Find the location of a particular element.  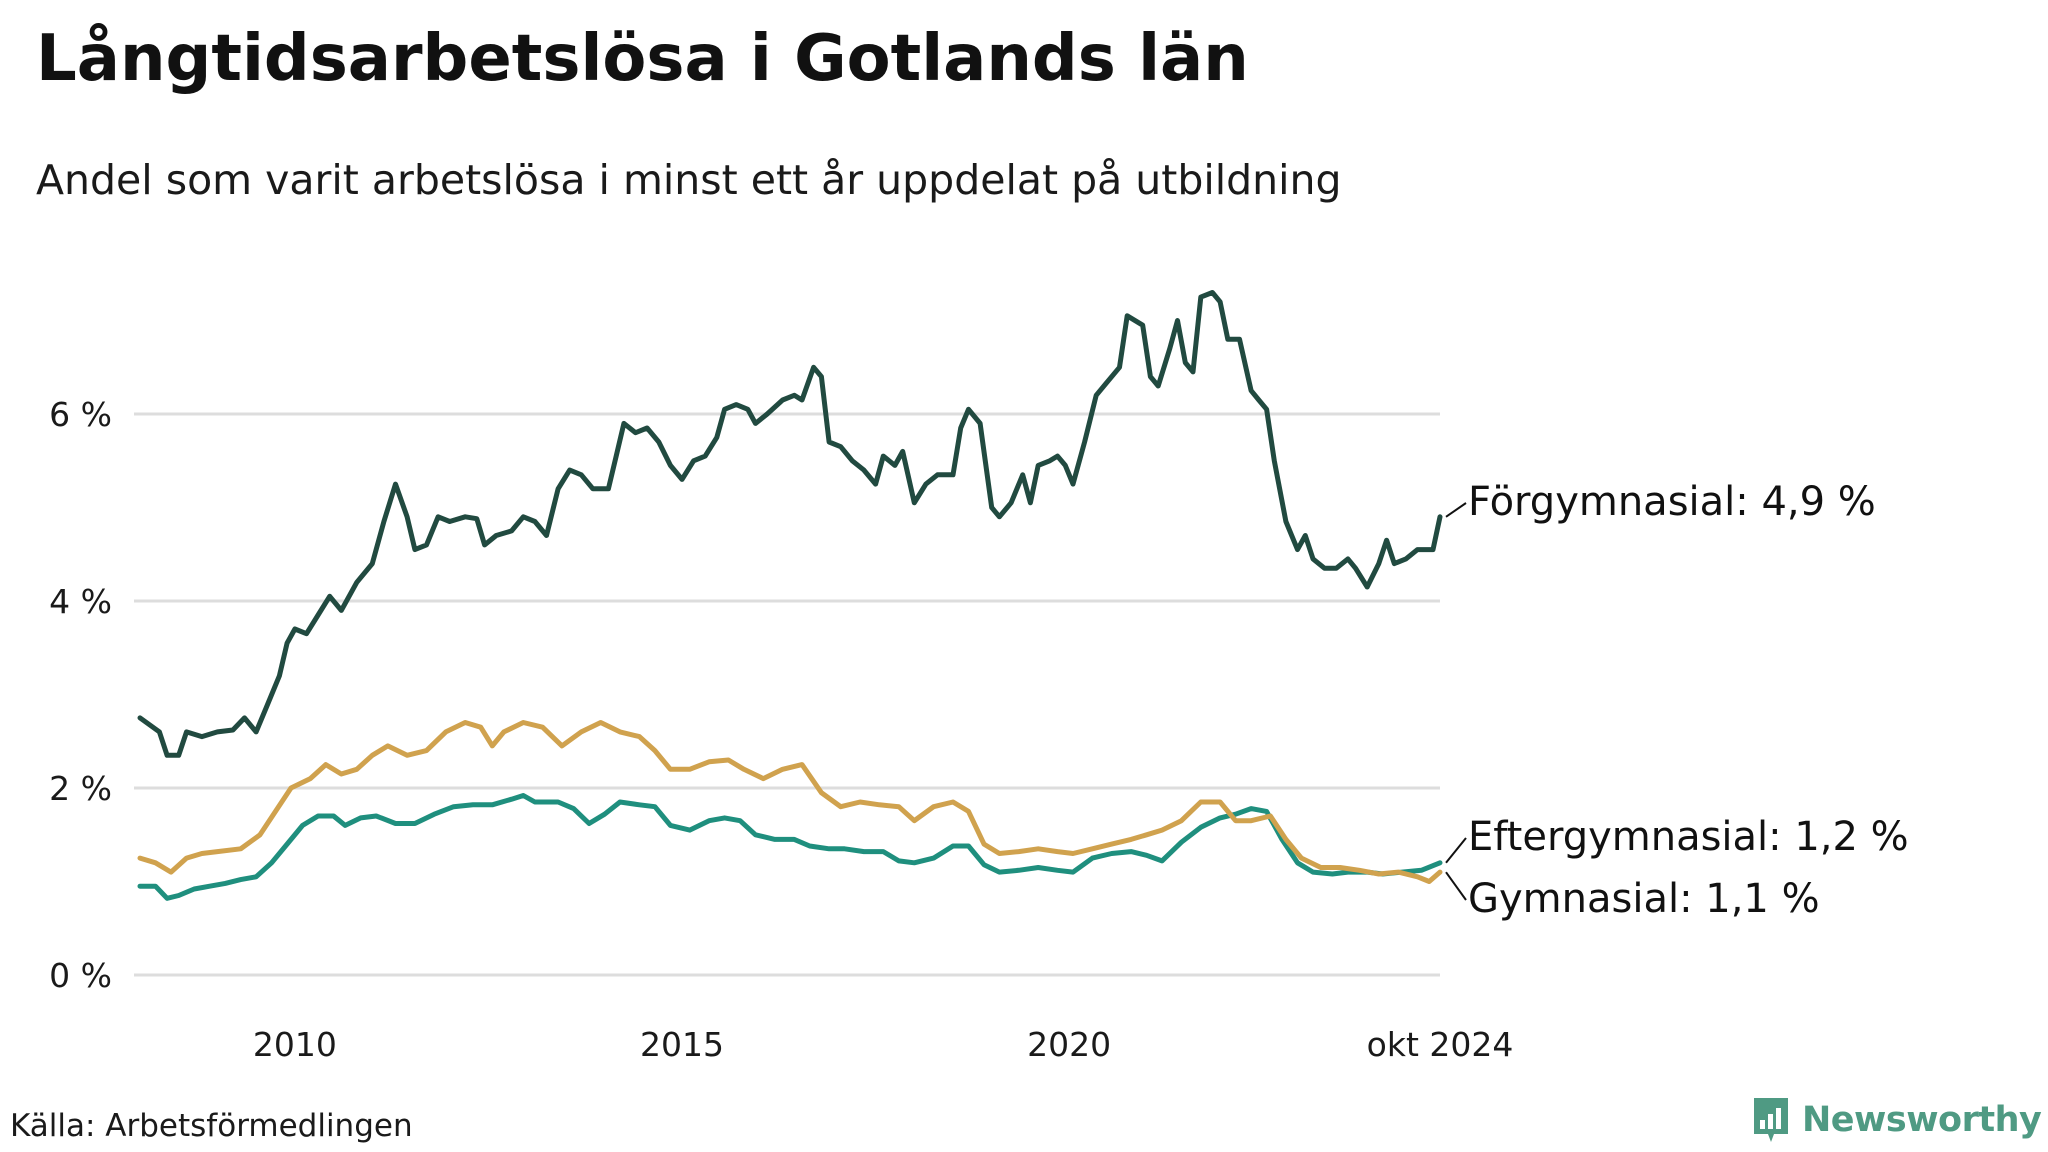

x-tick-label: 2015 is located at coordinates (682, 1044).